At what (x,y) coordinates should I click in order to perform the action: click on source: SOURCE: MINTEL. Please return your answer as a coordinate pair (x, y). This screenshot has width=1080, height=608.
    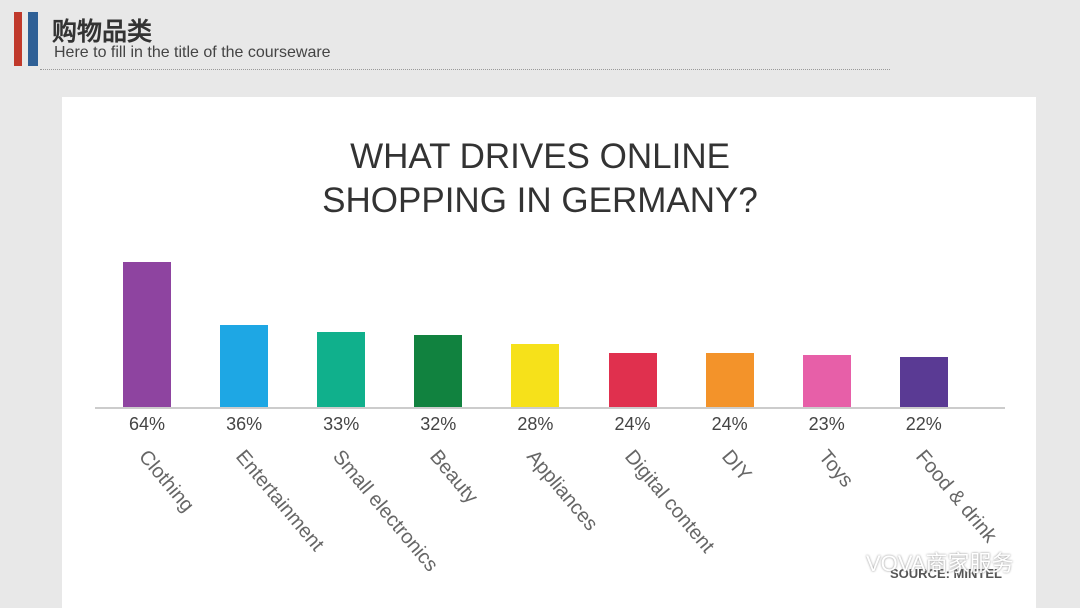
    Looking at the image, I should click on (946, 573).